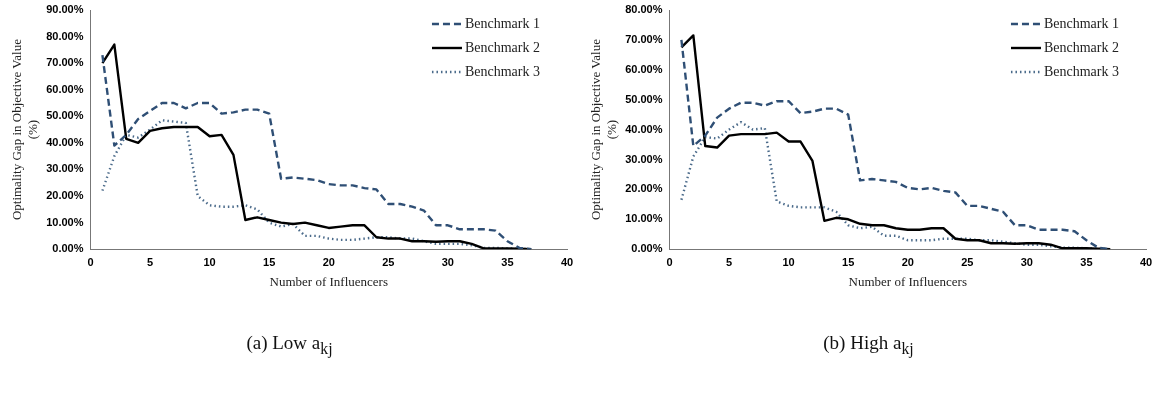 This screenshot has width=1159, height=402. What do you see at coordinates (868, 345) in the screenshot?
I see `text: (b) High a$_{kj}$` at bounding box center [868, 345].